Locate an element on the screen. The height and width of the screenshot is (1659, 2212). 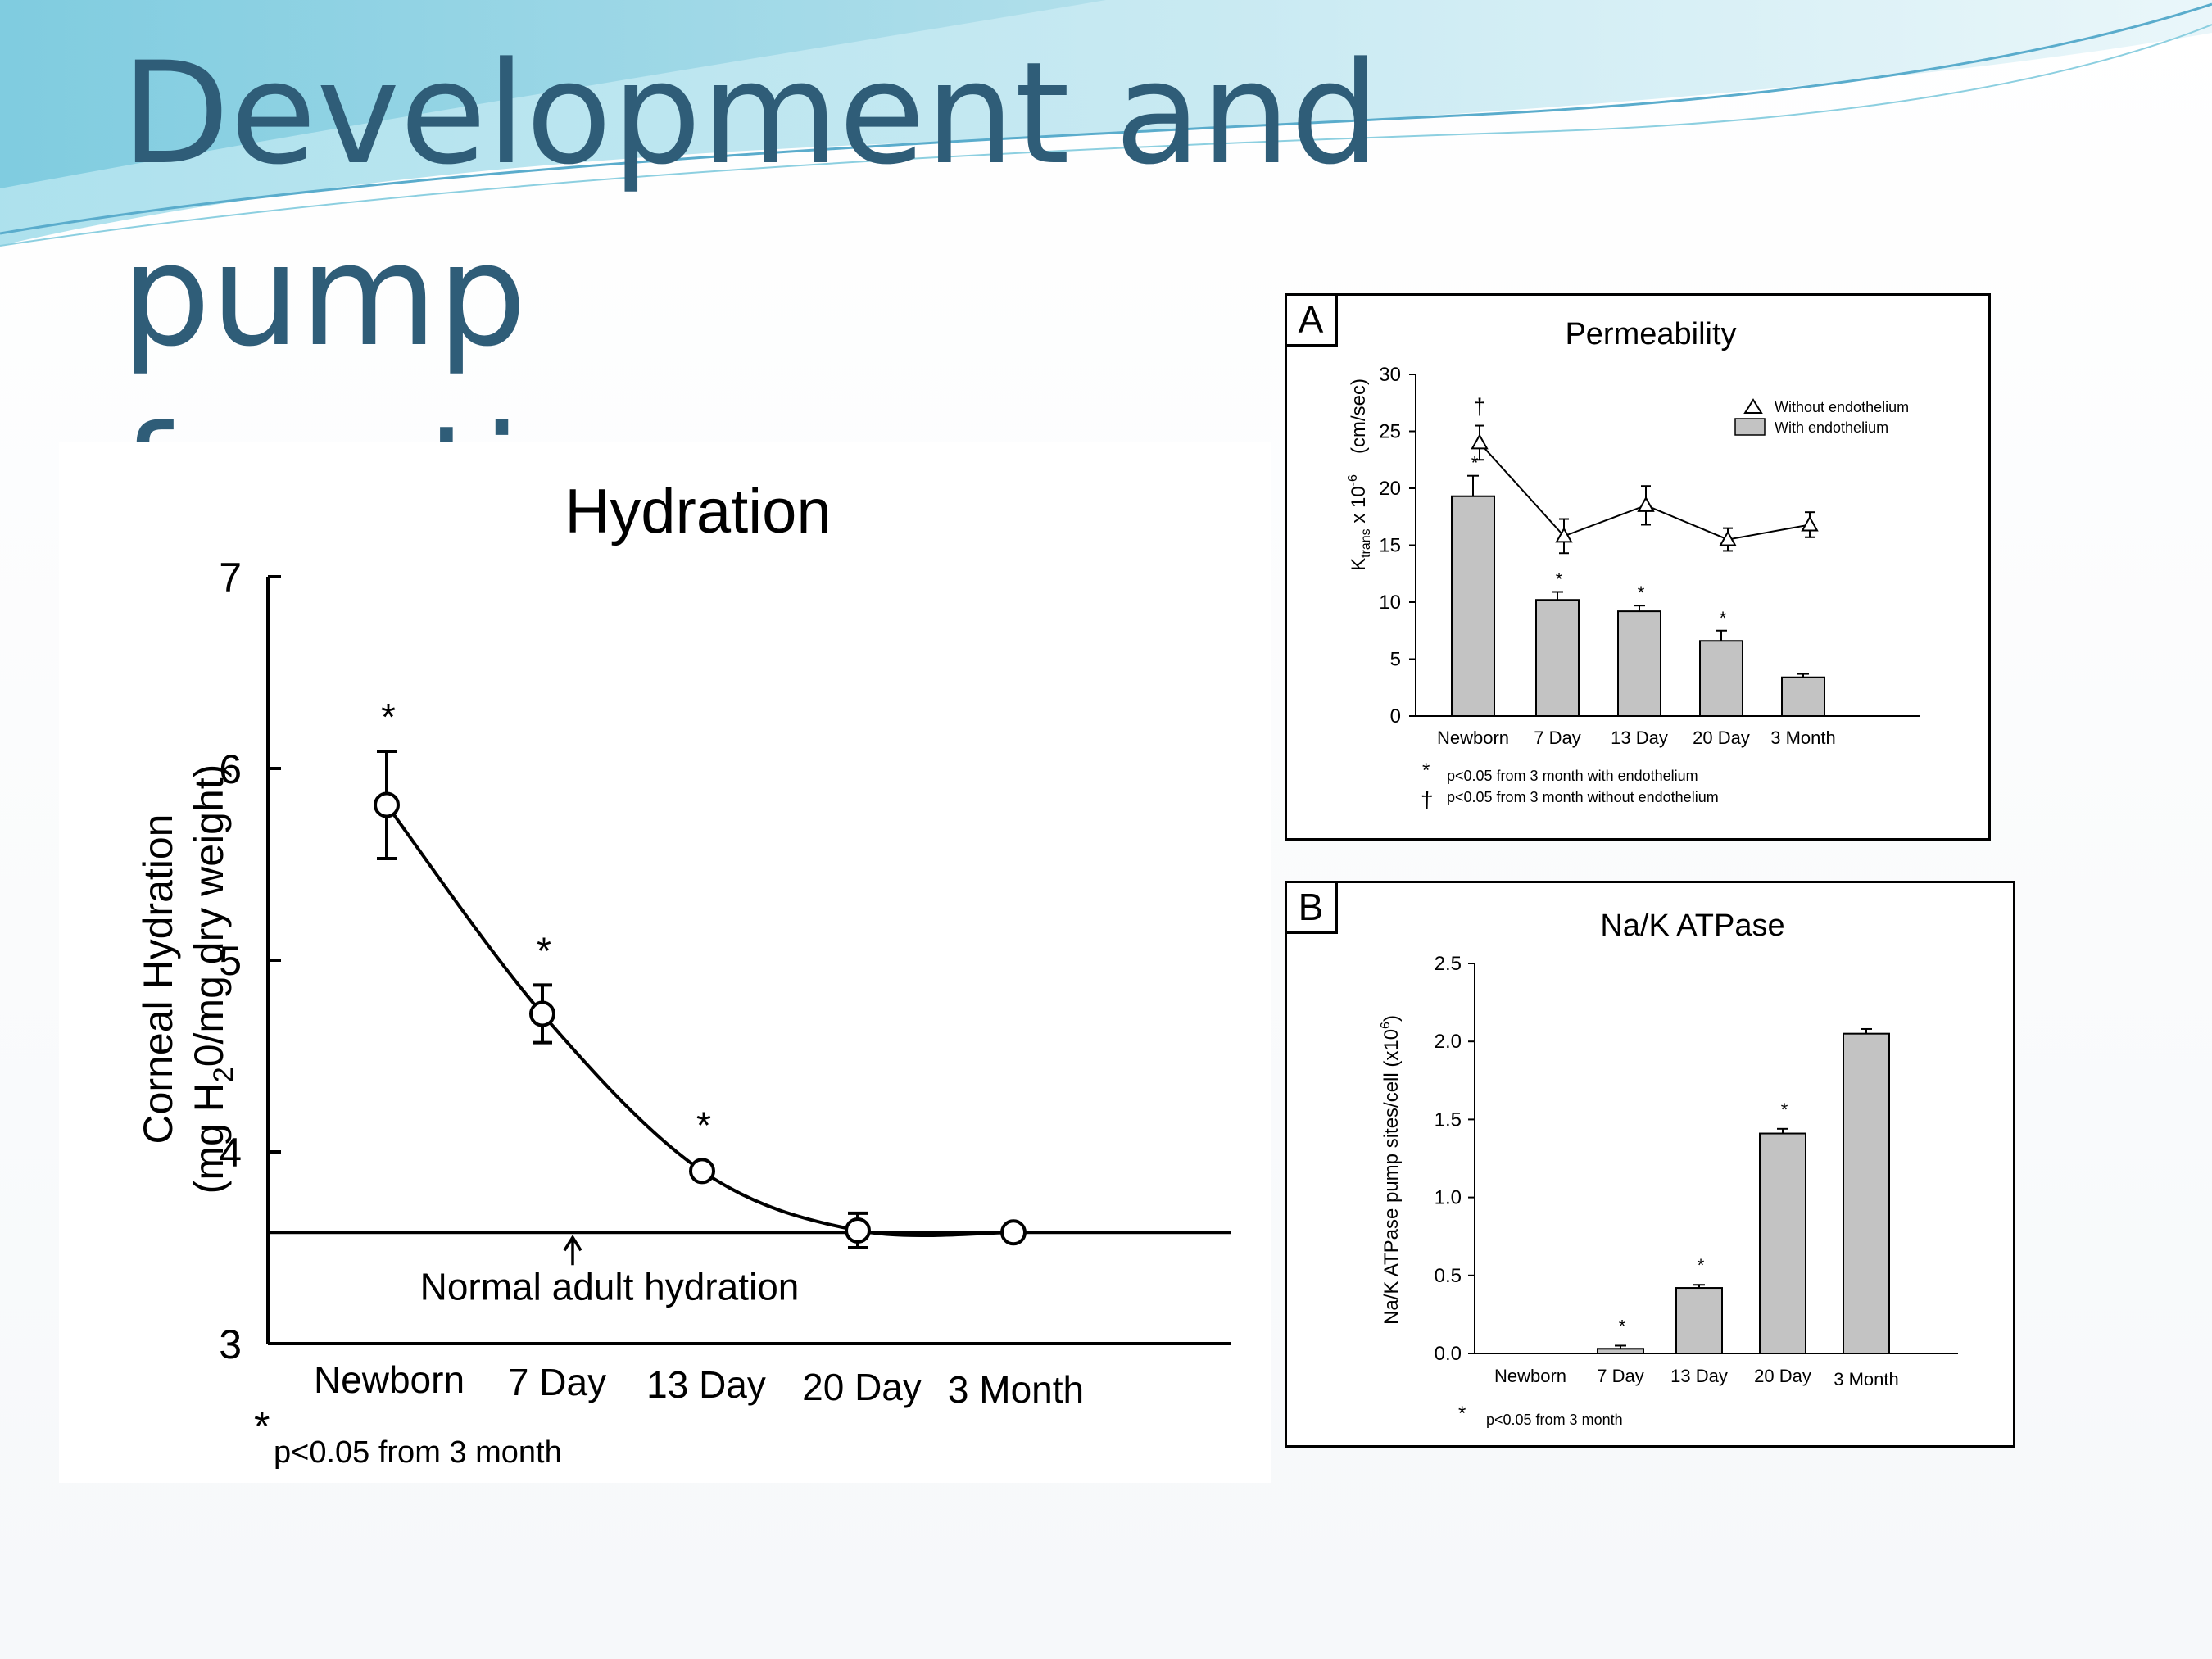
hydration-chart-title: Hydration is located at coordinates (697, 511).